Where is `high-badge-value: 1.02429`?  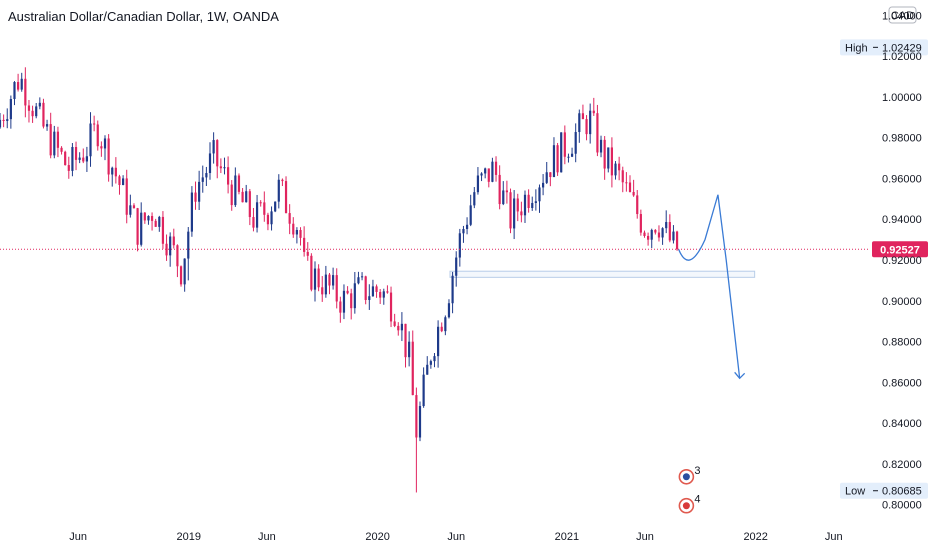
high-badge-value: 1.02429 is located at coordinates (902, 48).